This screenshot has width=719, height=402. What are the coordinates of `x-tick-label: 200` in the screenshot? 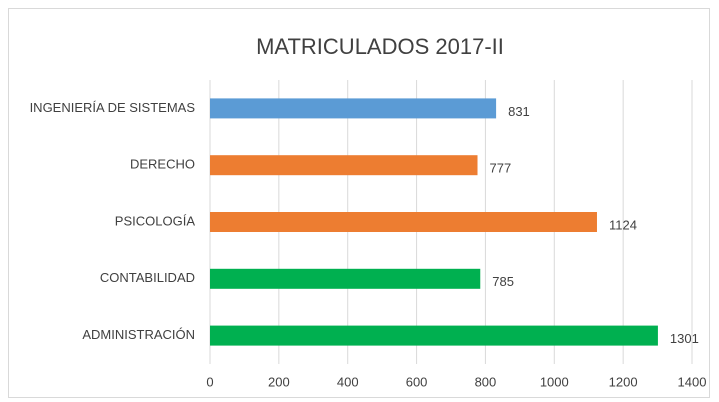 It's located at (279, 381).